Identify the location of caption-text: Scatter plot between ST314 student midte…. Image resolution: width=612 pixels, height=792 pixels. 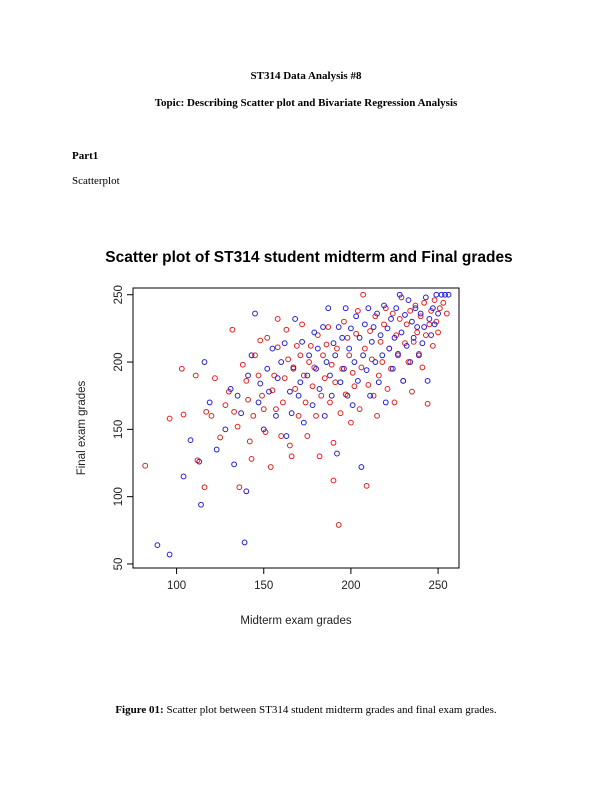
(331, 710).